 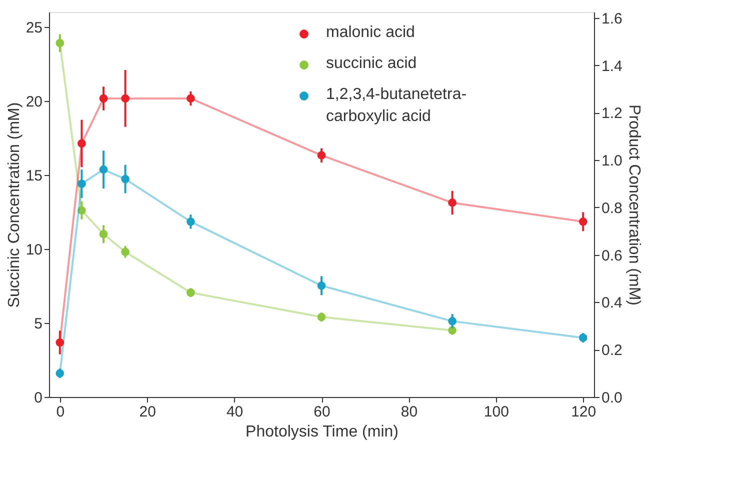 What do you see at coordinates (612, 351) in the screenshot?
I see `y2-tick-label: 0.2` at bounding box center [612, 351].